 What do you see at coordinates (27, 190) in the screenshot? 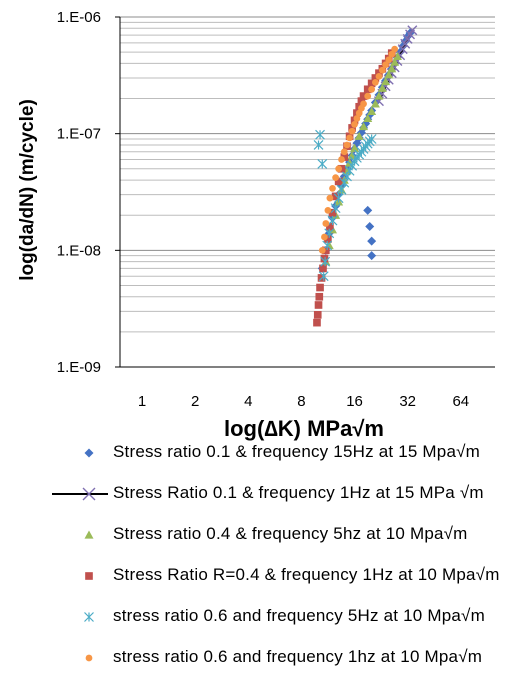
I see `y-axis-title: log(da/dN) (m/cycle)` at bounding box center [27, 190].